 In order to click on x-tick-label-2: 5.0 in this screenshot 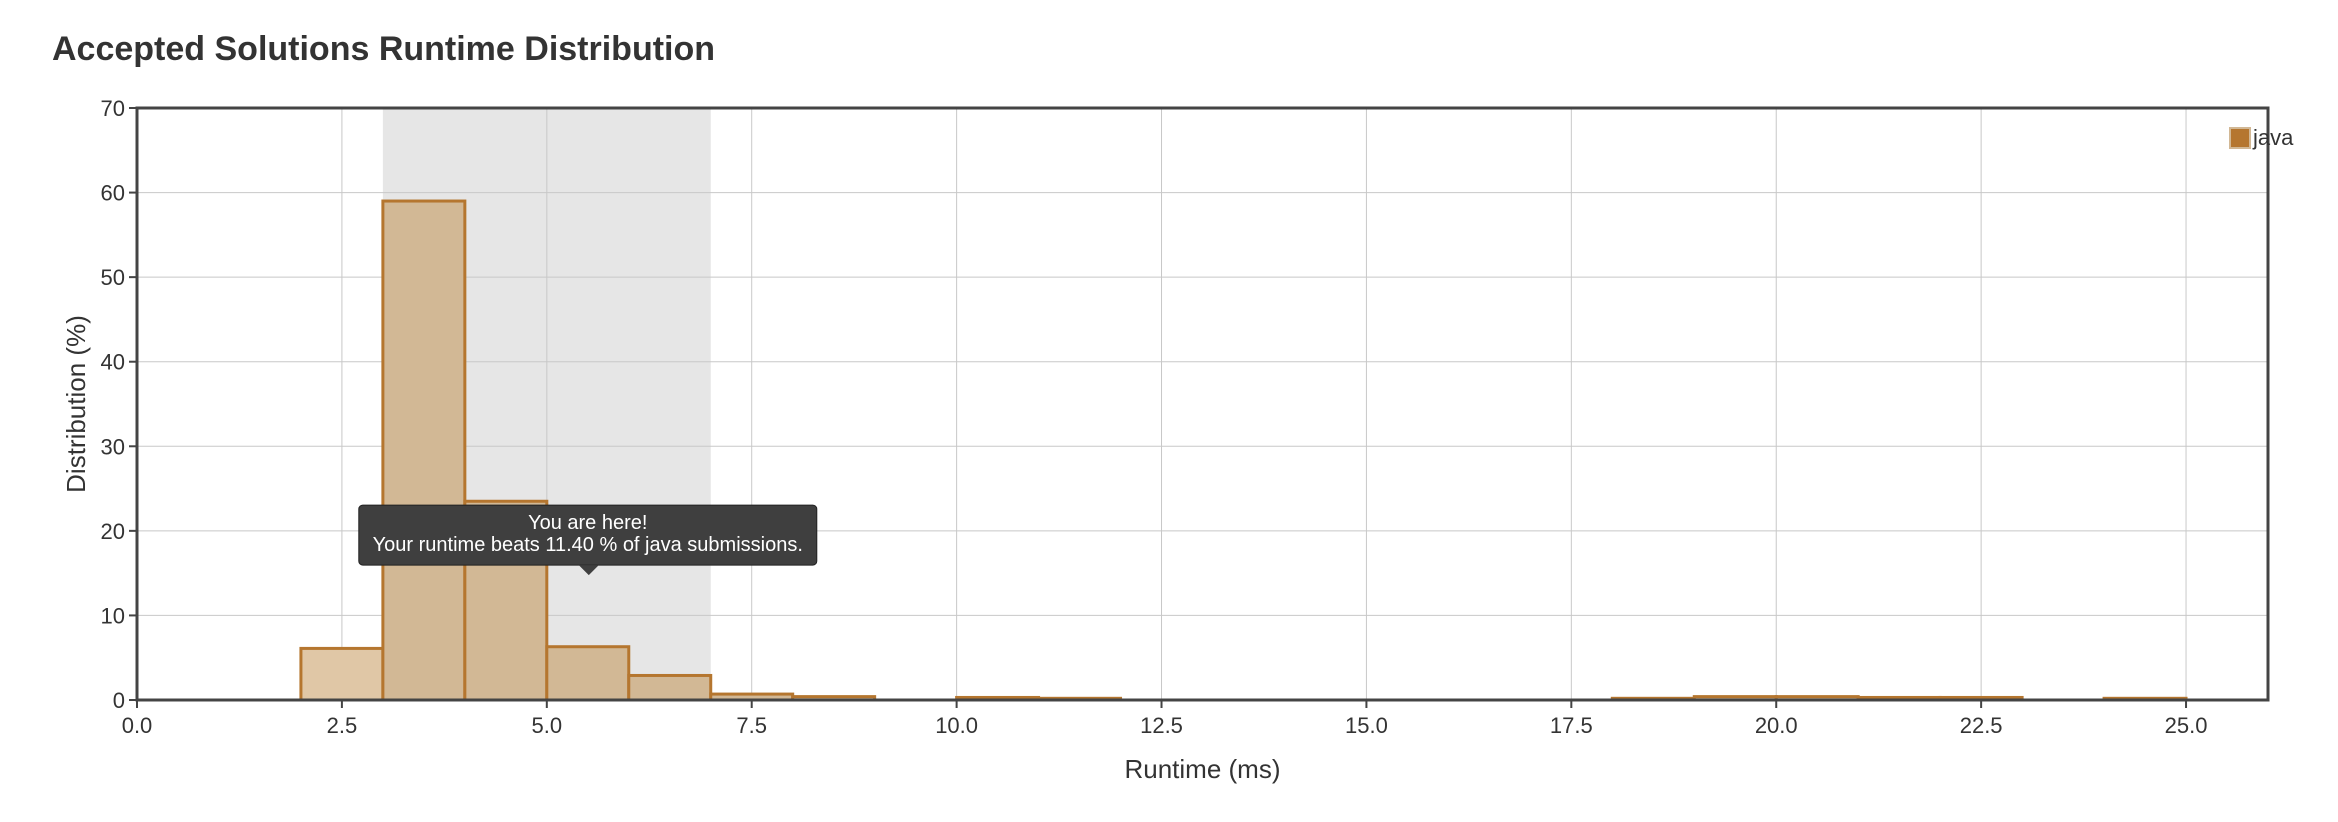, I will do `click(547, 725)`.